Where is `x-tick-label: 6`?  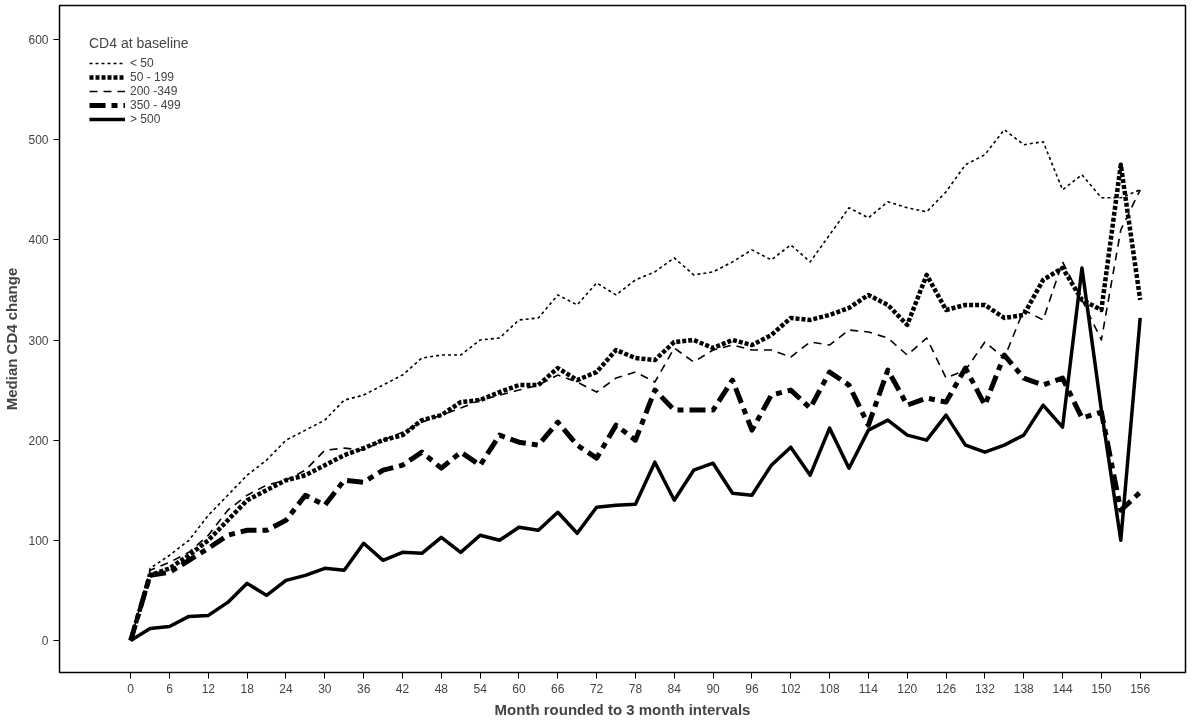 x-tick-label: 6 is located at coordinates (170, 688).